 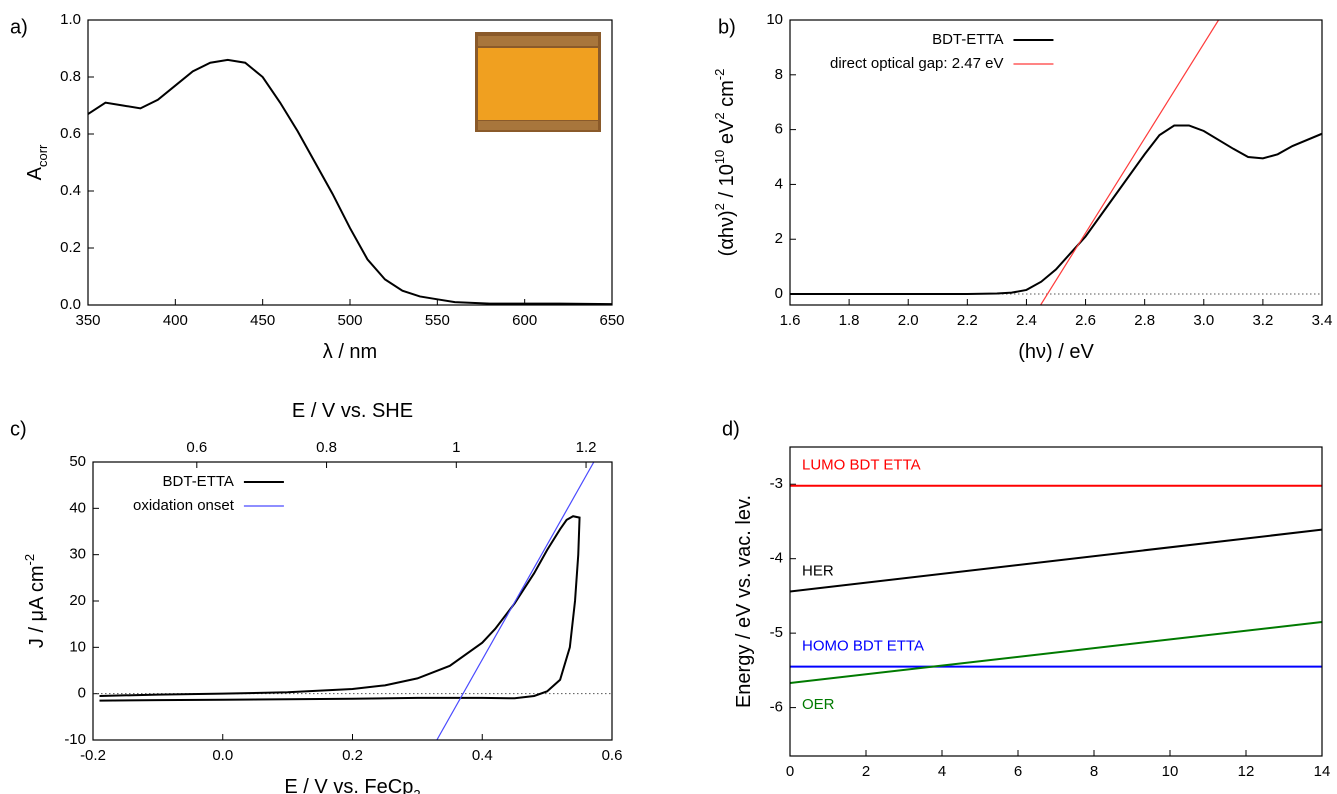 I want to click on x-tick-label: -0.2, so click(x=93, y=755).